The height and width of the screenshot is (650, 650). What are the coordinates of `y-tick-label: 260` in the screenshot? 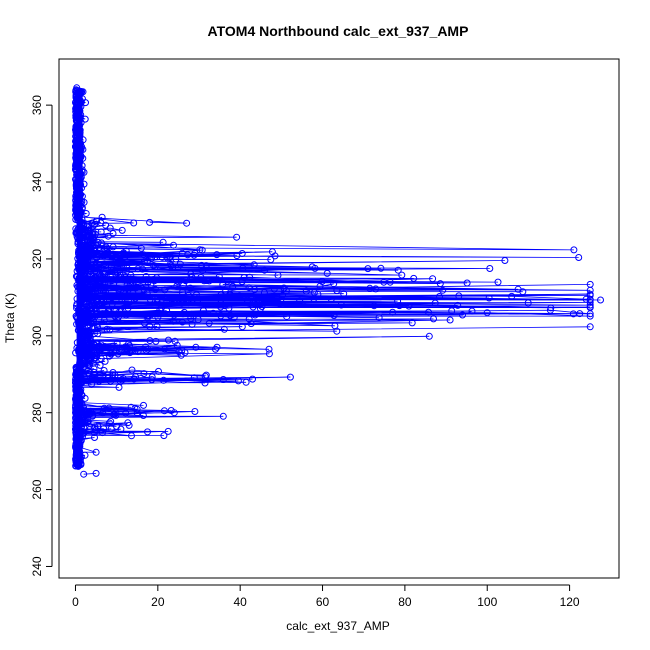 It's located at (37, 489).